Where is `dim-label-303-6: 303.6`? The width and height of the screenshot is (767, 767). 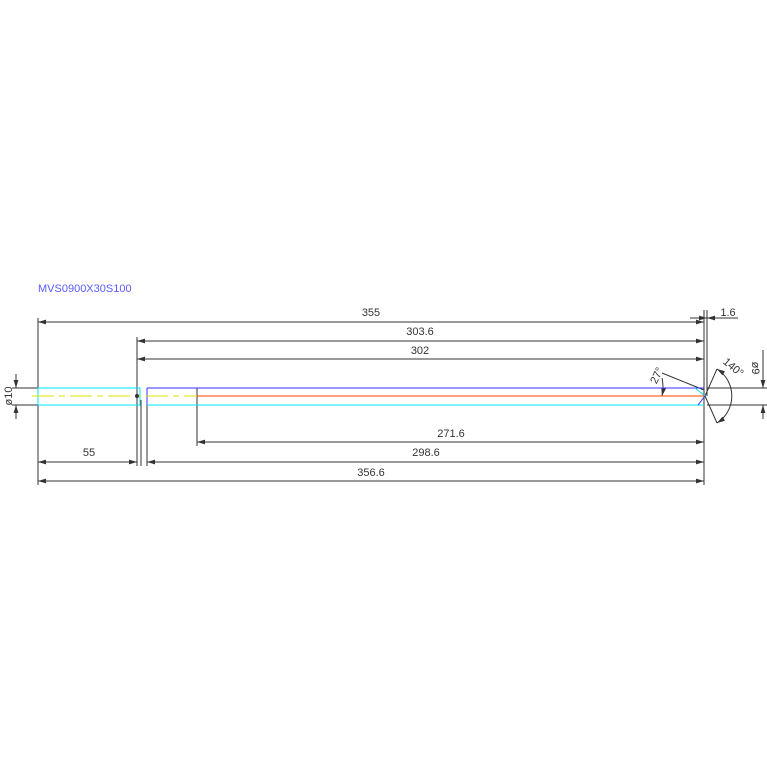
dim-label-303-6: 303.6 is located at coordinates (420, 332).